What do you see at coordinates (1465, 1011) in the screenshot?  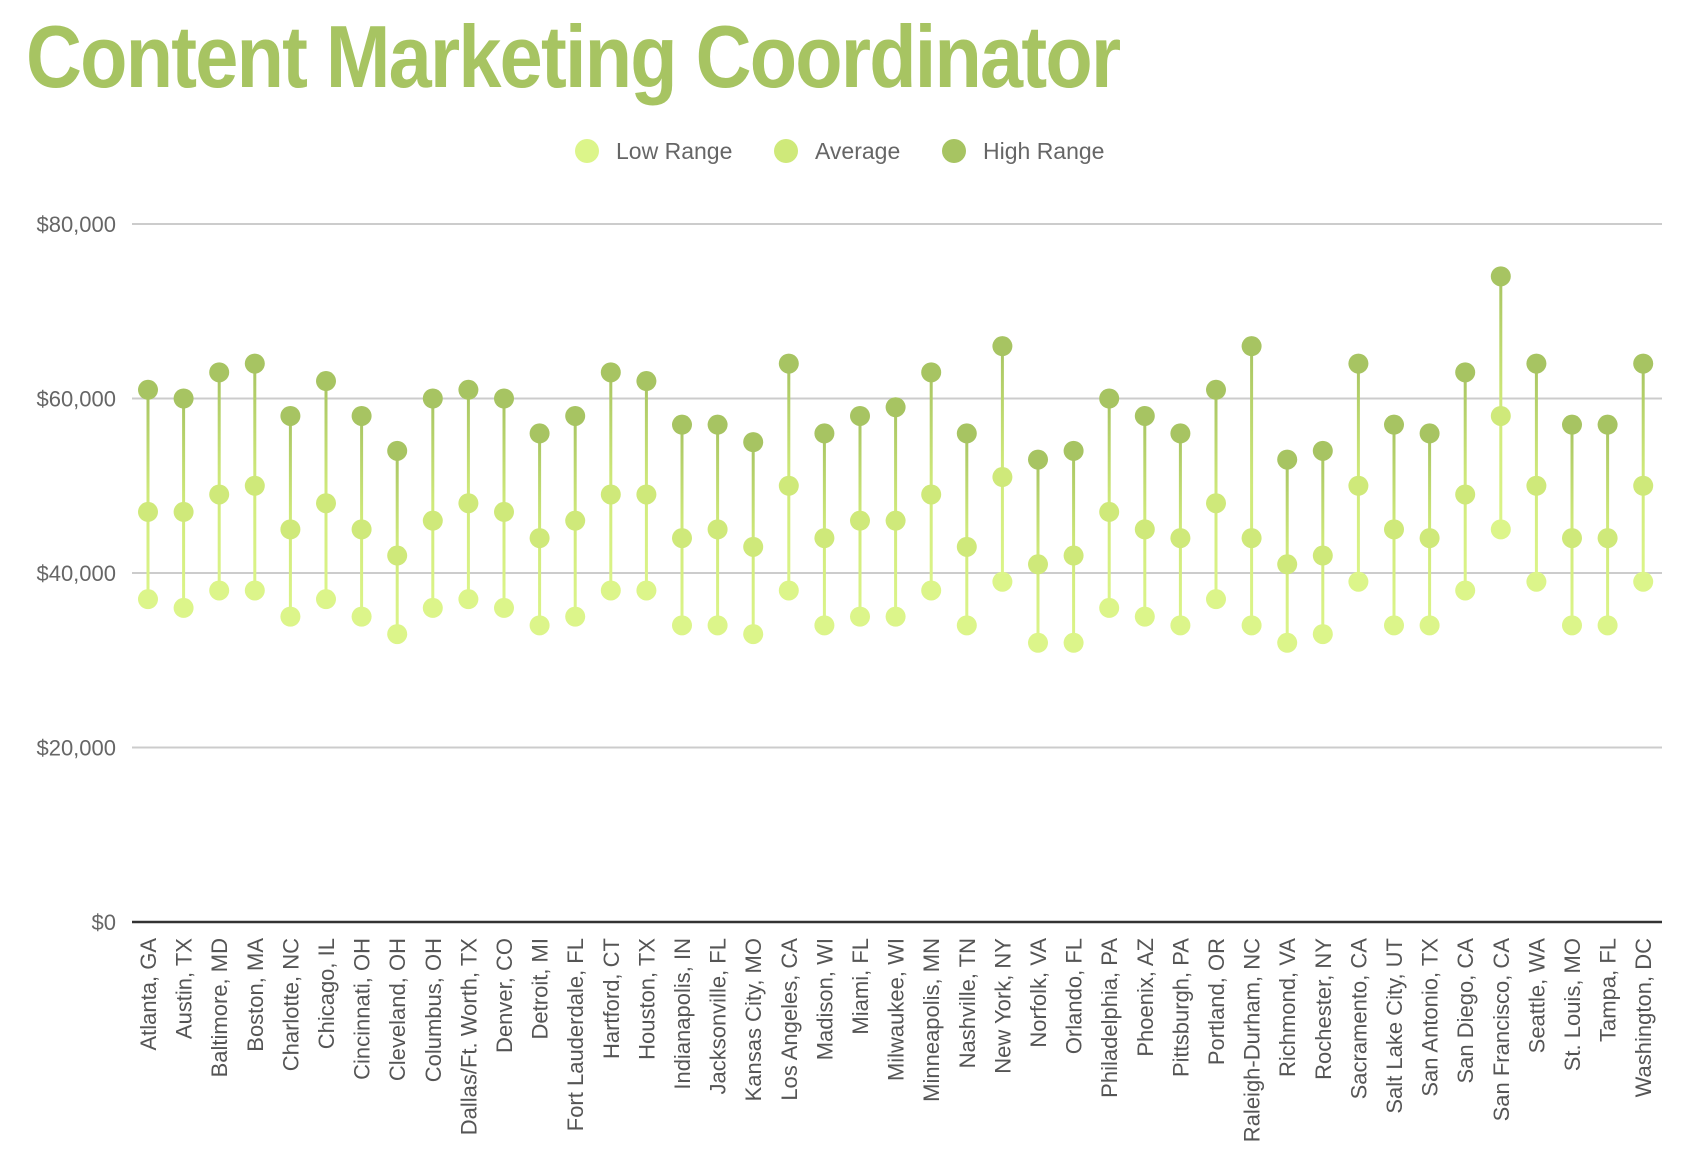 I see `x-tick-label: San Diego, CA` at bounding box center [1465, 1011].